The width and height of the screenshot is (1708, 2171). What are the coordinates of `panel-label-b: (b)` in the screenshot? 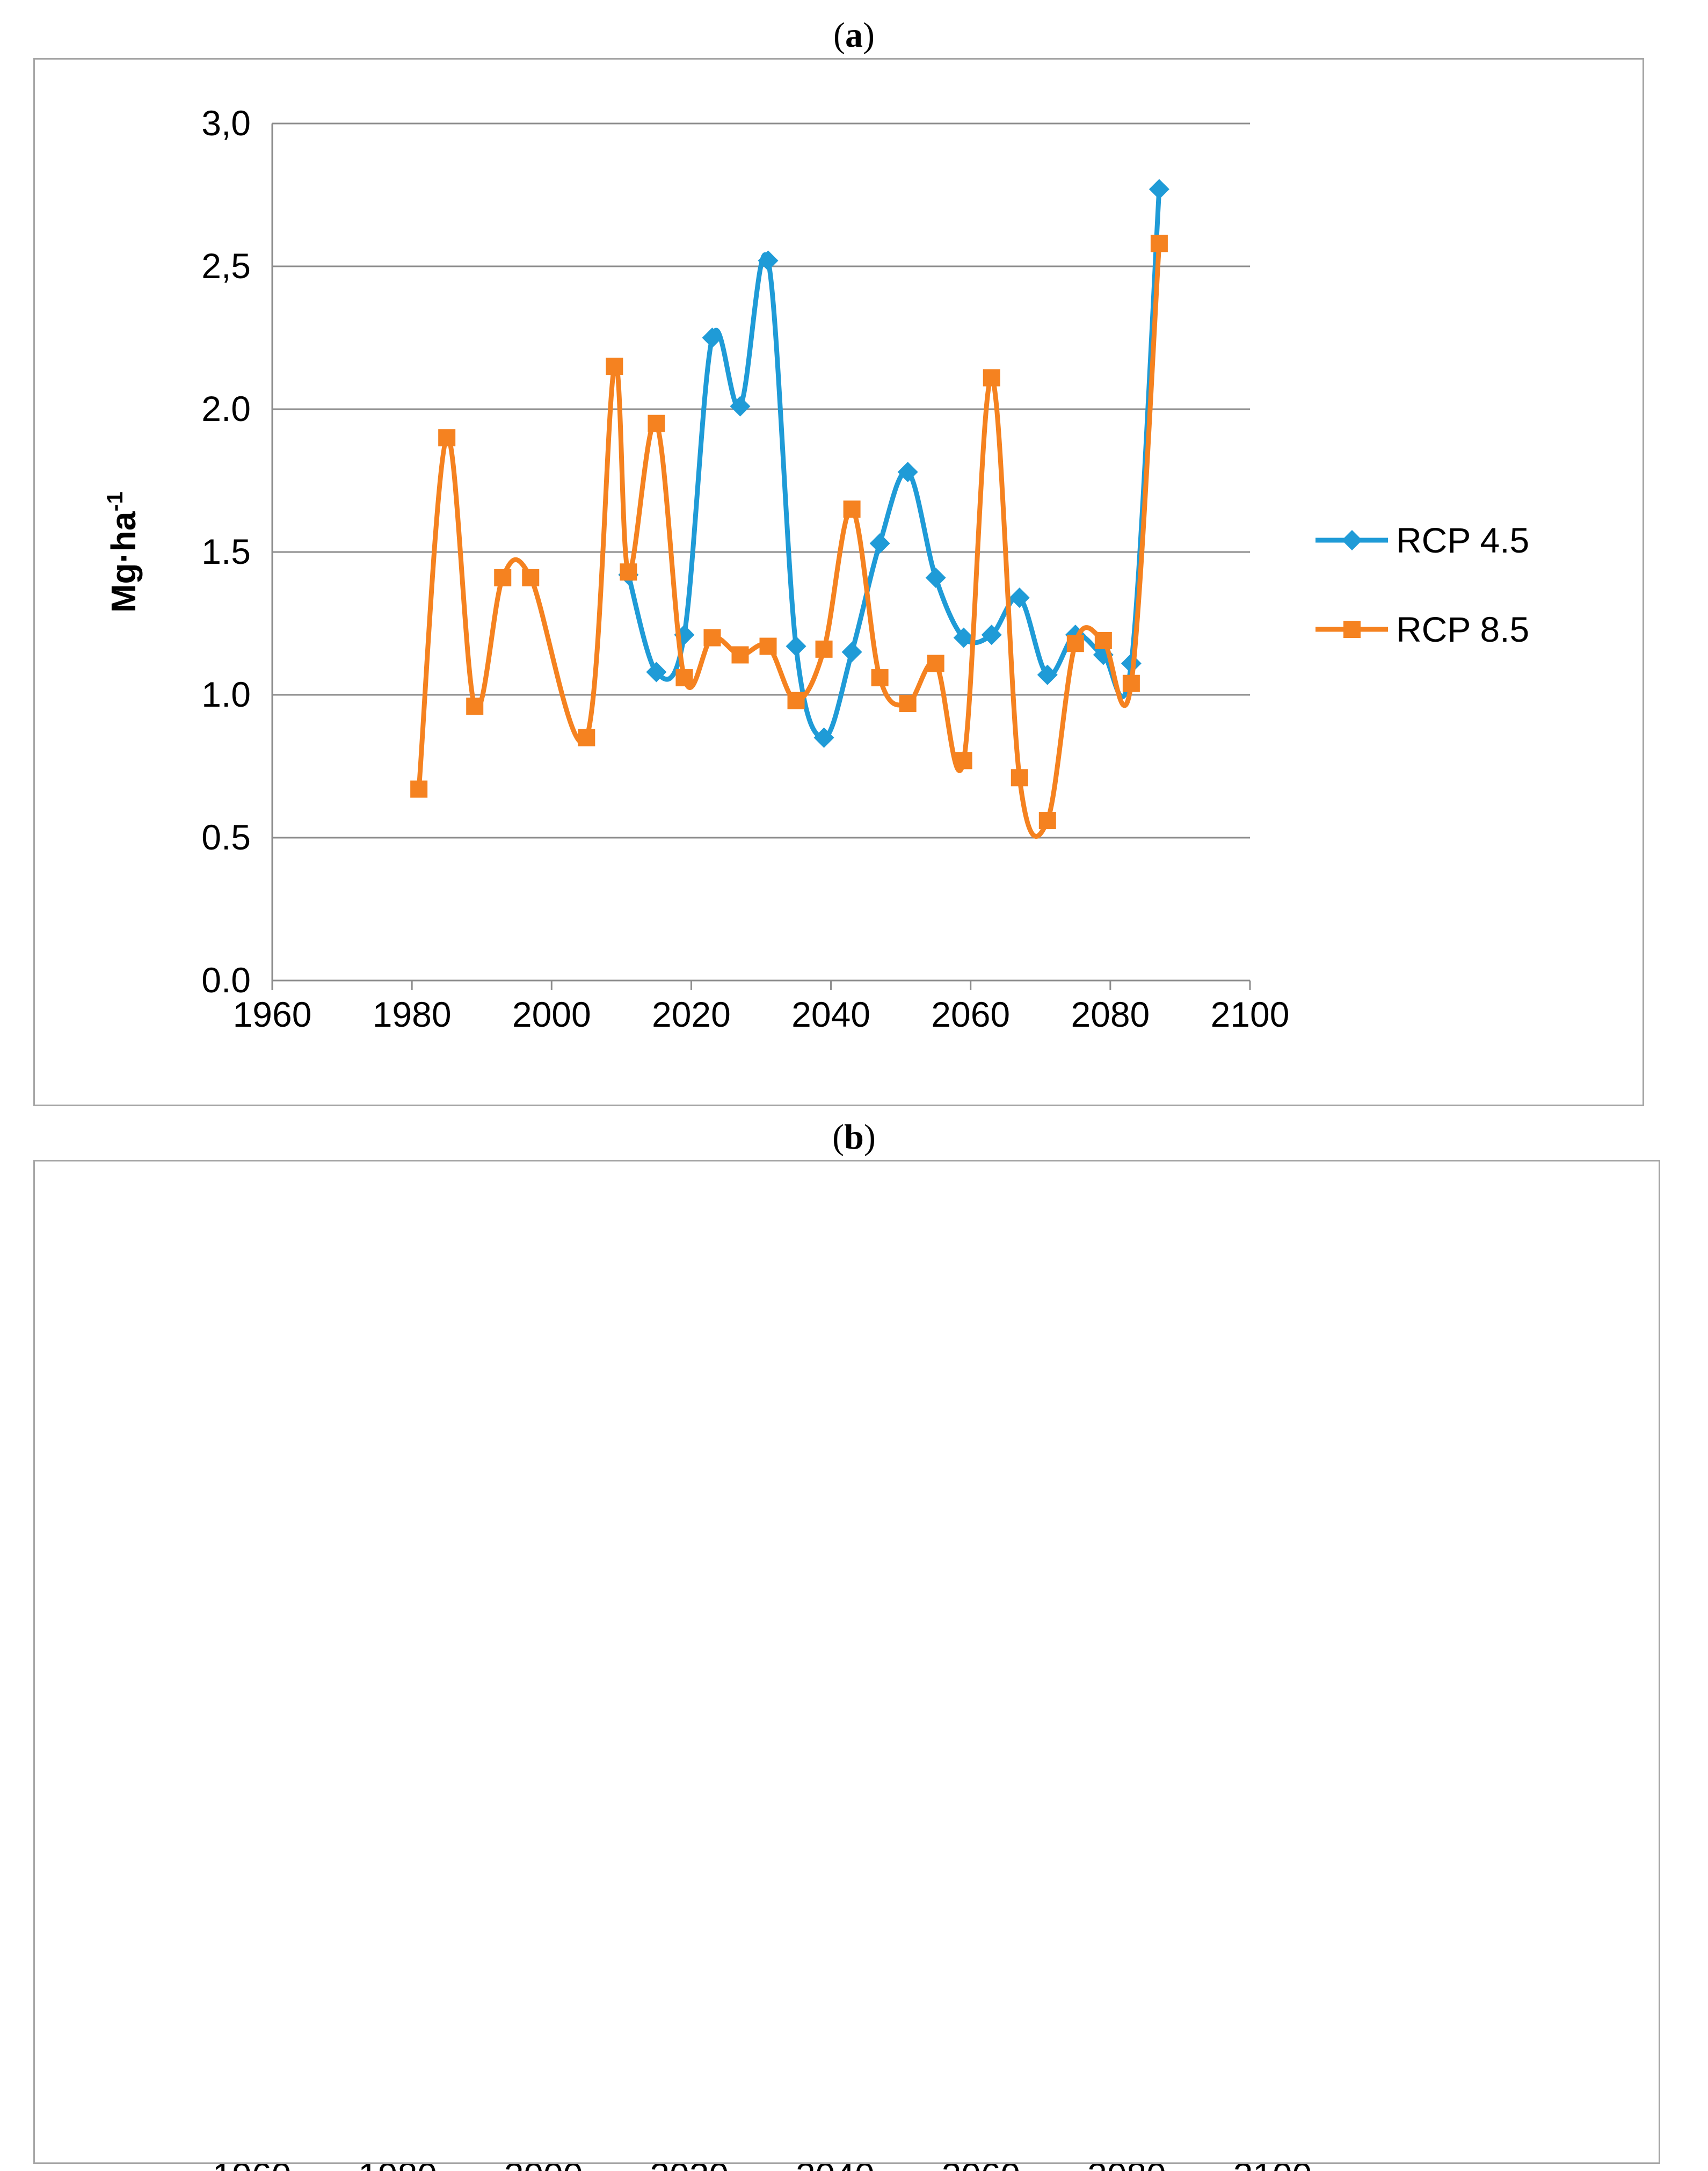 It's located at (854, 1137).